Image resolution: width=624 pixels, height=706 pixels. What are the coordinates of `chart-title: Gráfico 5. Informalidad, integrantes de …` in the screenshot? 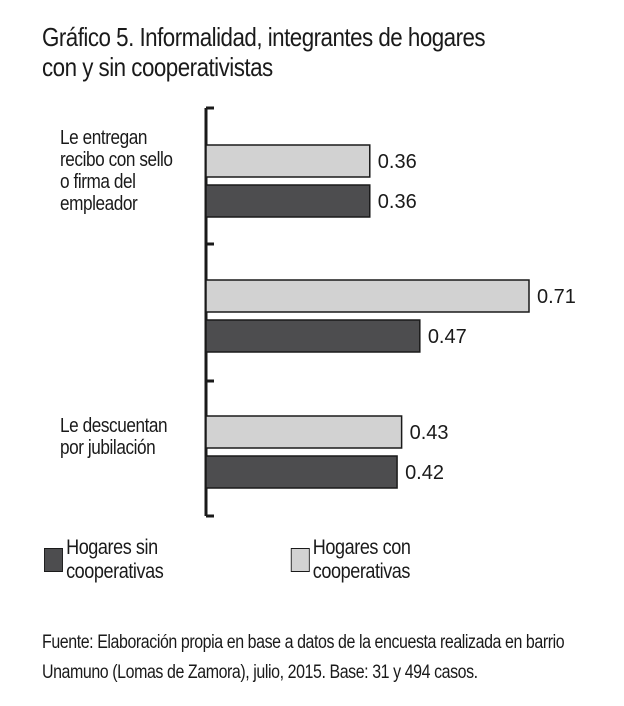 It's located at (264, 52).